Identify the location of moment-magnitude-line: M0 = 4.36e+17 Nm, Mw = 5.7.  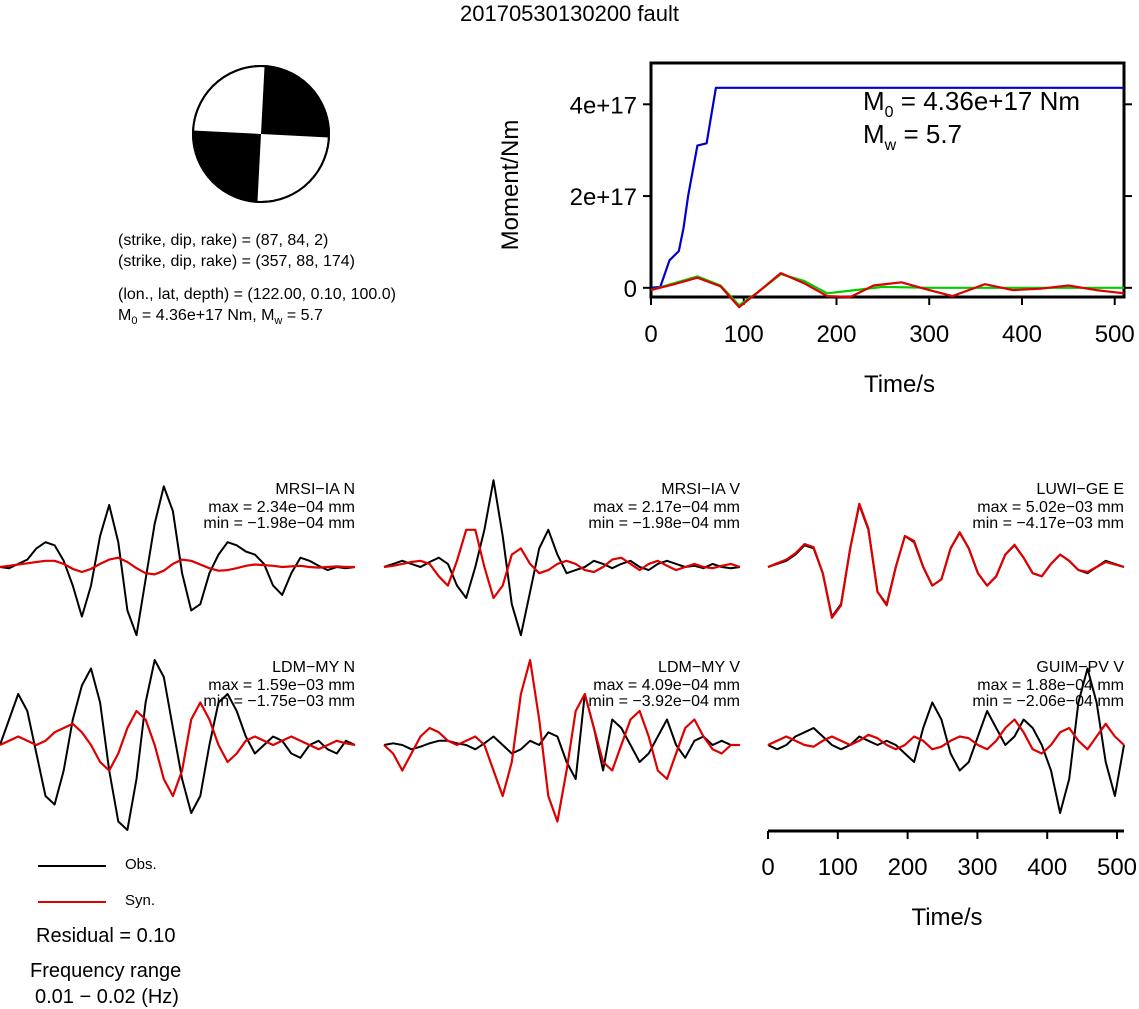
(257, 318).